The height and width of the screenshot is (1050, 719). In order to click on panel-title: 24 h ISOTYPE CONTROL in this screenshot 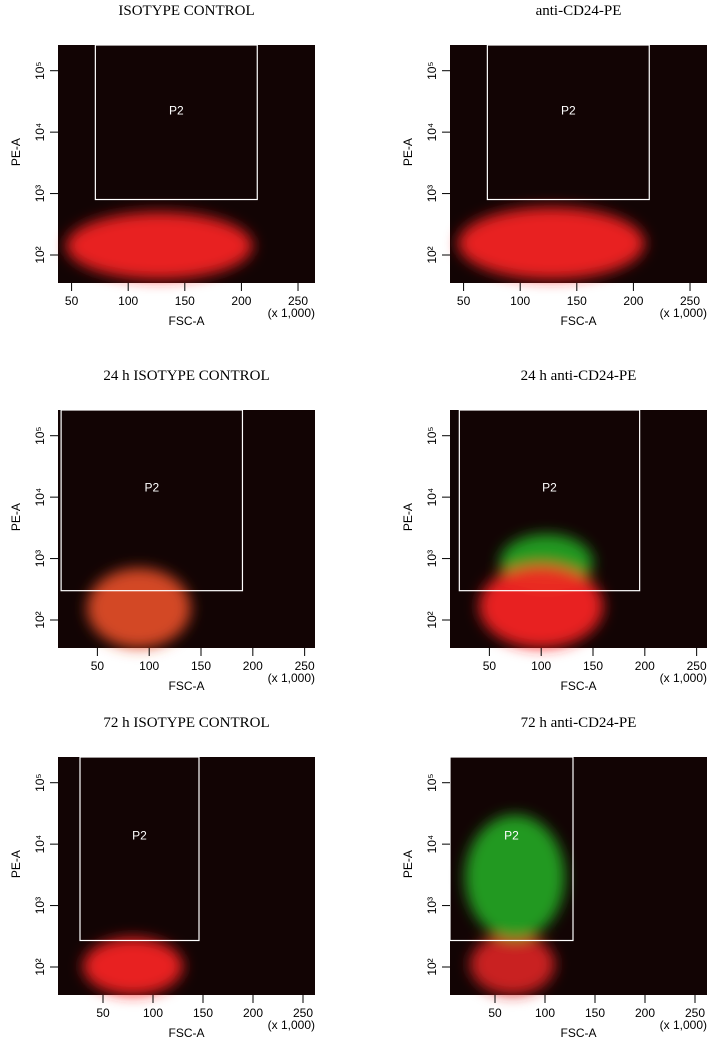, I will do `click(186, 376)`.